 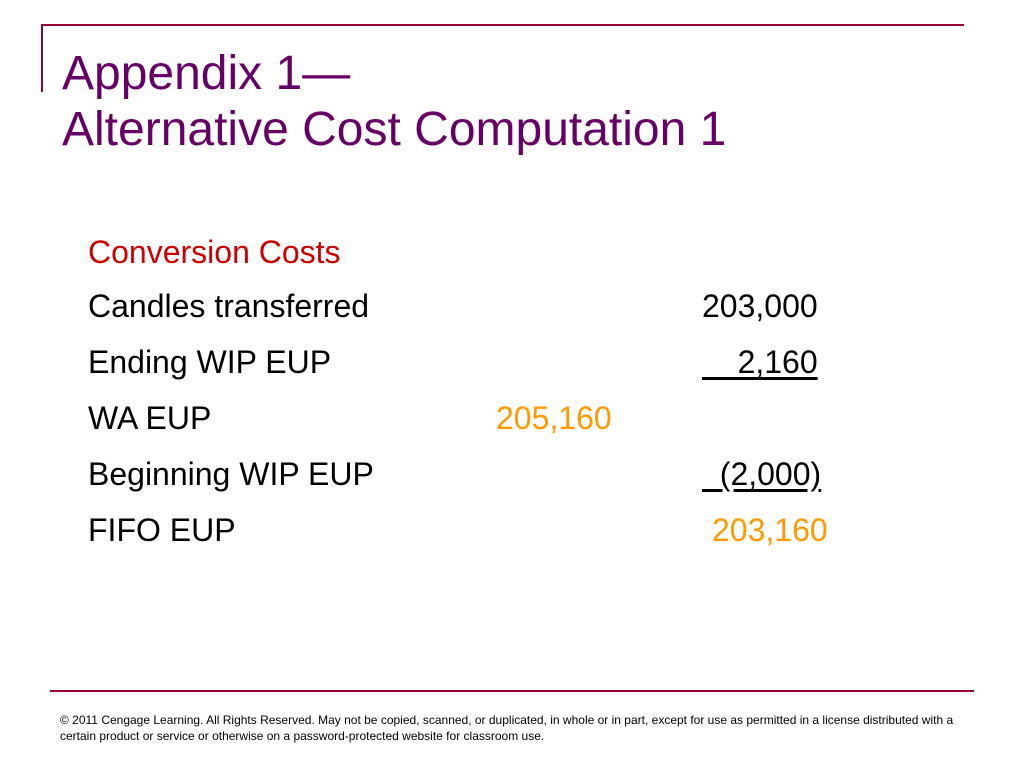 I want to click on row-candles-transferred: Candles transferred 203,000, so click(x=478, y=306).